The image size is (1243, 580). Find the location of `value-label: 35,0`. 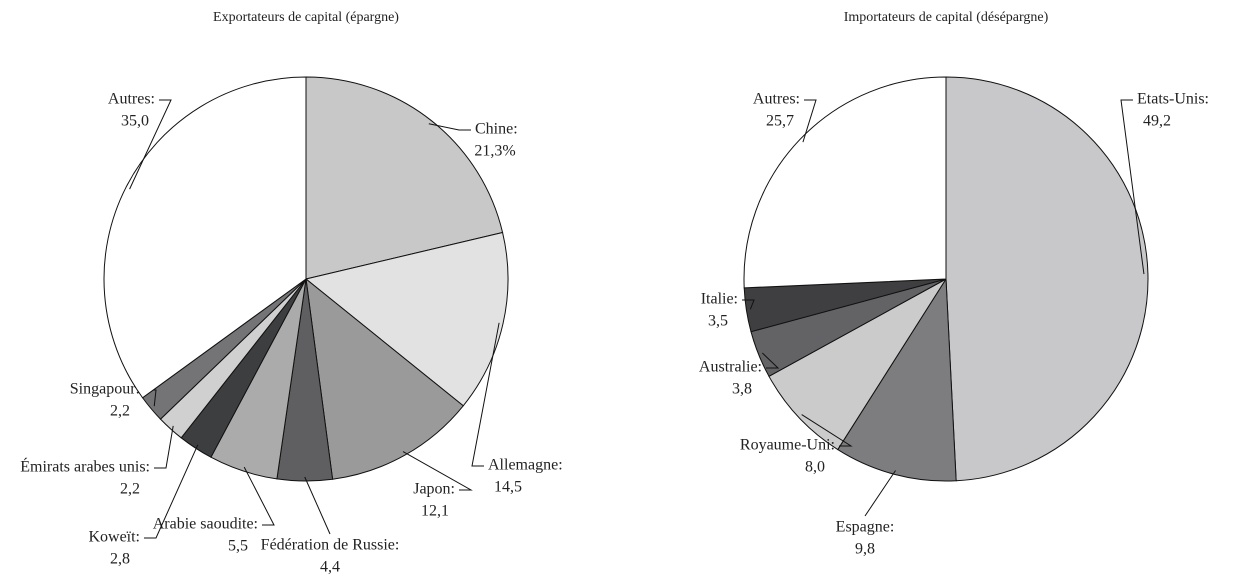

value-label: 35,0 is located at coordinates (135, 121).